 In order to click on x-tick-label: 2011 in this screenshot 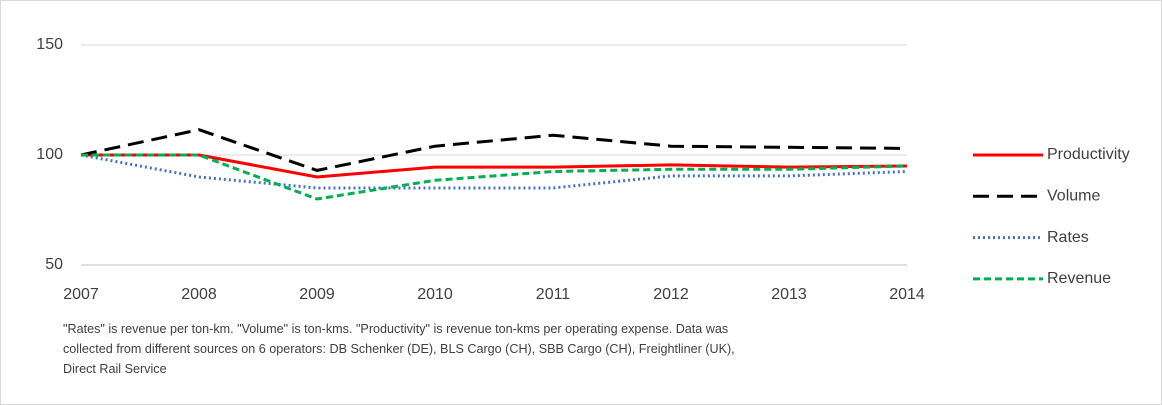, I will do `click(553, 294)`.